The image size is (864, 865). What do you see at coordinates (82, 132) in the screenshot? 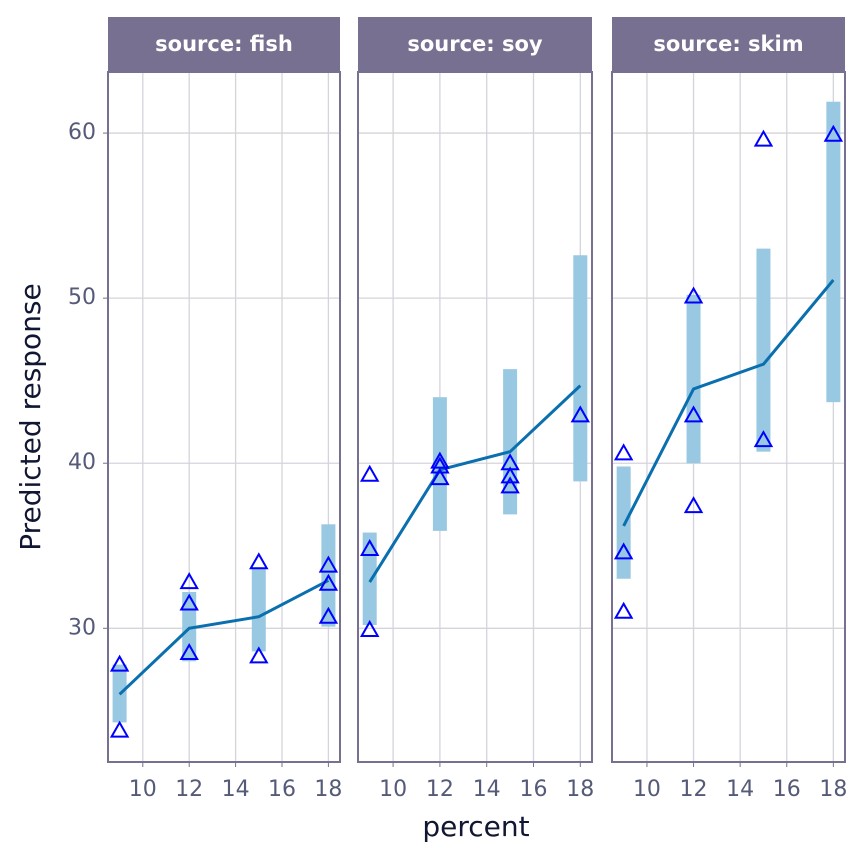
I see `y-tick-label: 60` at bounding box center [82, 132].